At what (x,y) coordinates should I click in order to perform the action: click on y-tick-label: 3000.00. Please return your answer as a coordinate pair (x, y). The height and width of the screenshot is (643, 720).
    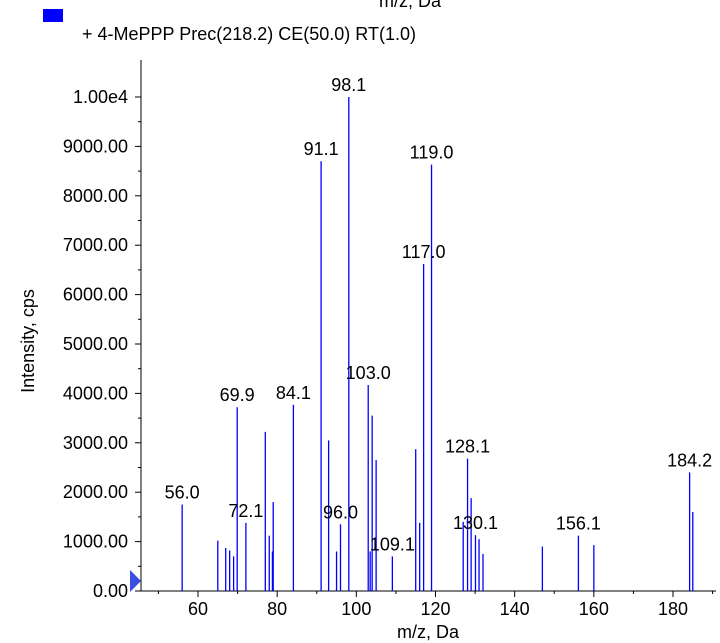
    Looking at the image, I should click on (95, 443).